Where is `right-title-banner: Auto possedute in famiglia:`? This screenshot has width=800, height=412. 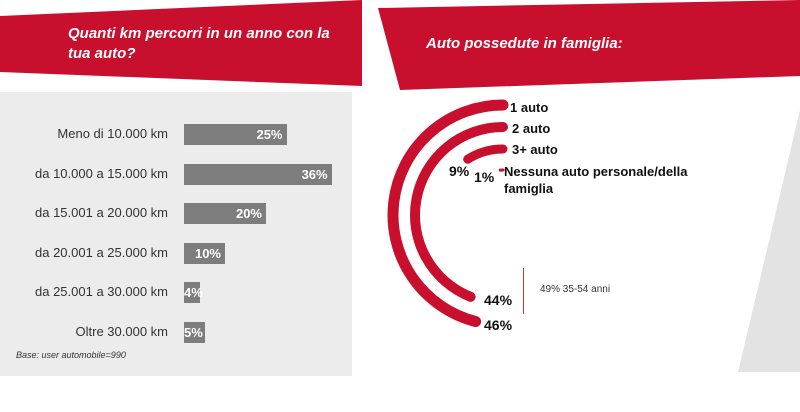
right-title-banner: Auto possedute in famiglia: is located at coordinates (589, 46).